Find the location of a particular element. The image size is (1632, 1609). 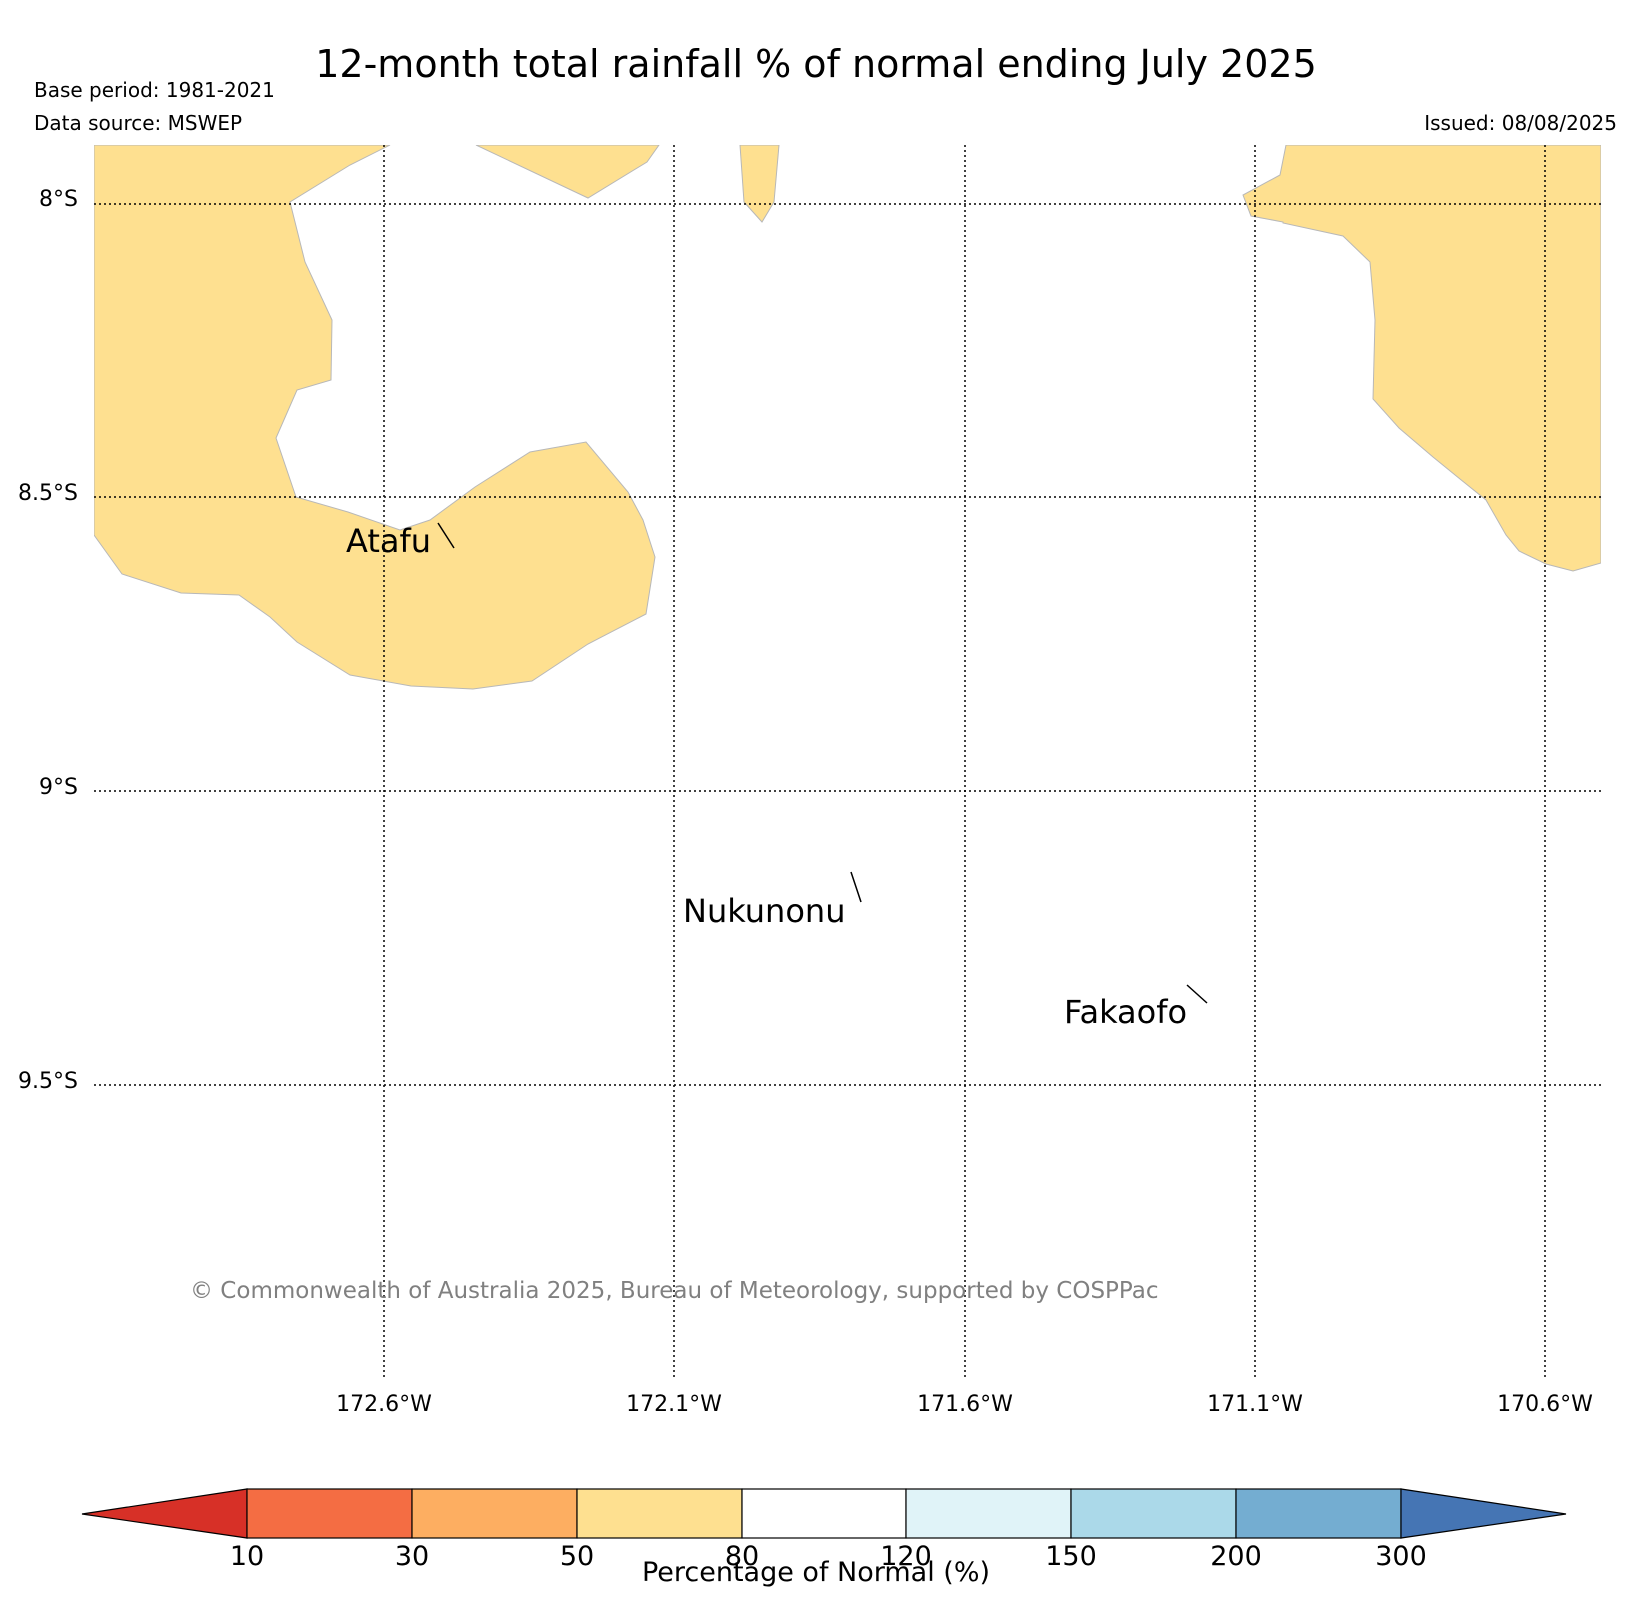

colorbar-tick-300: 300 is located at coordinates (1401, 1556).